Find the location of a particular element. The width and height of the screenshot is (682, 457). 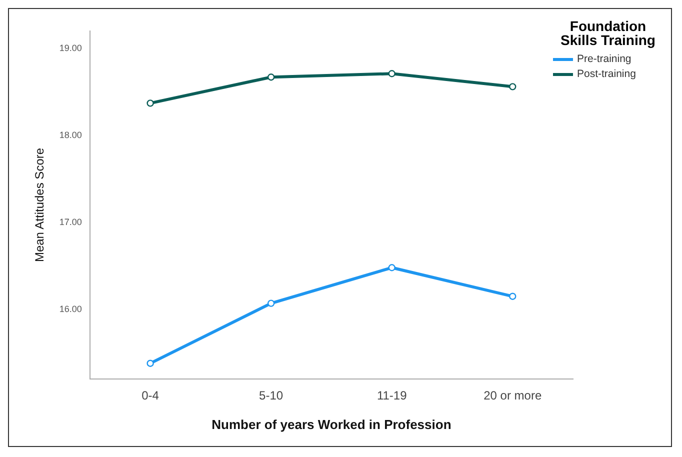

x-tick-label: 20 or more is located at coordinates (513, 395).